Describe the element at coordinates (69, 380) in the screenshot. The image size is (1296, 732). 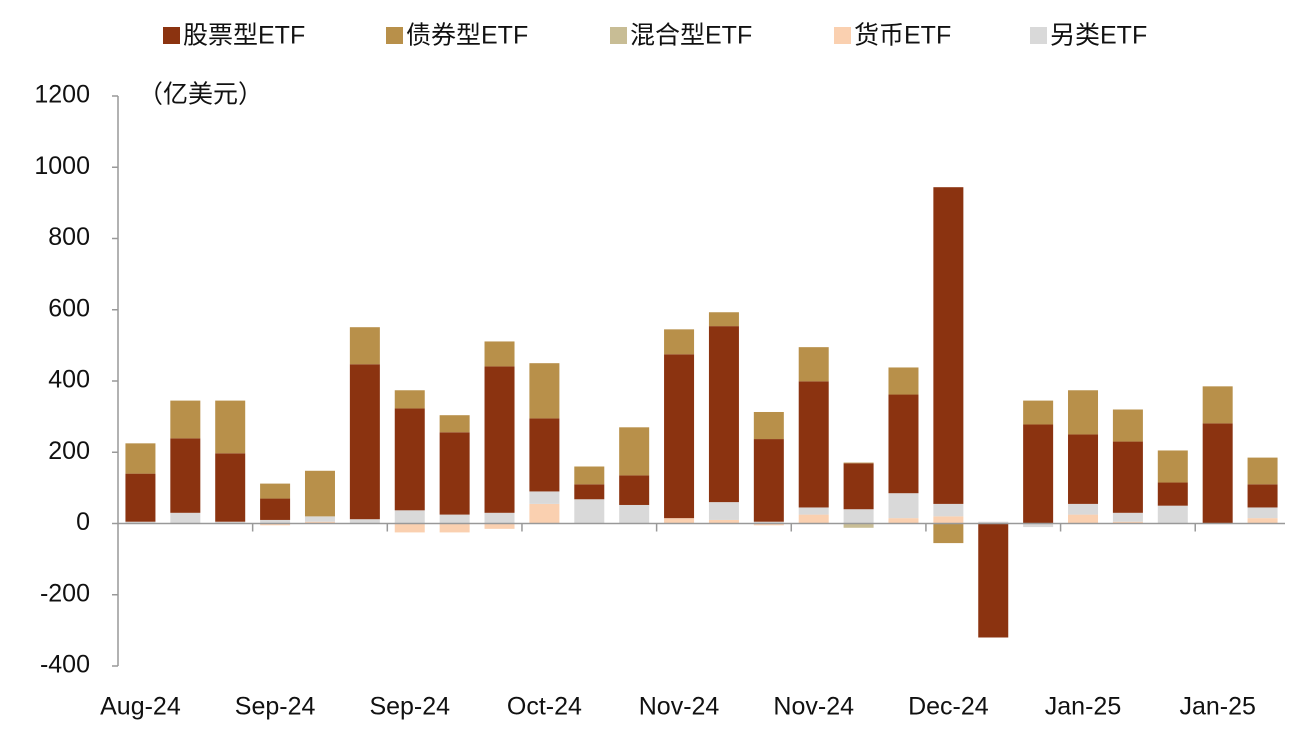
I see `y-tick-label: 400` at that location.